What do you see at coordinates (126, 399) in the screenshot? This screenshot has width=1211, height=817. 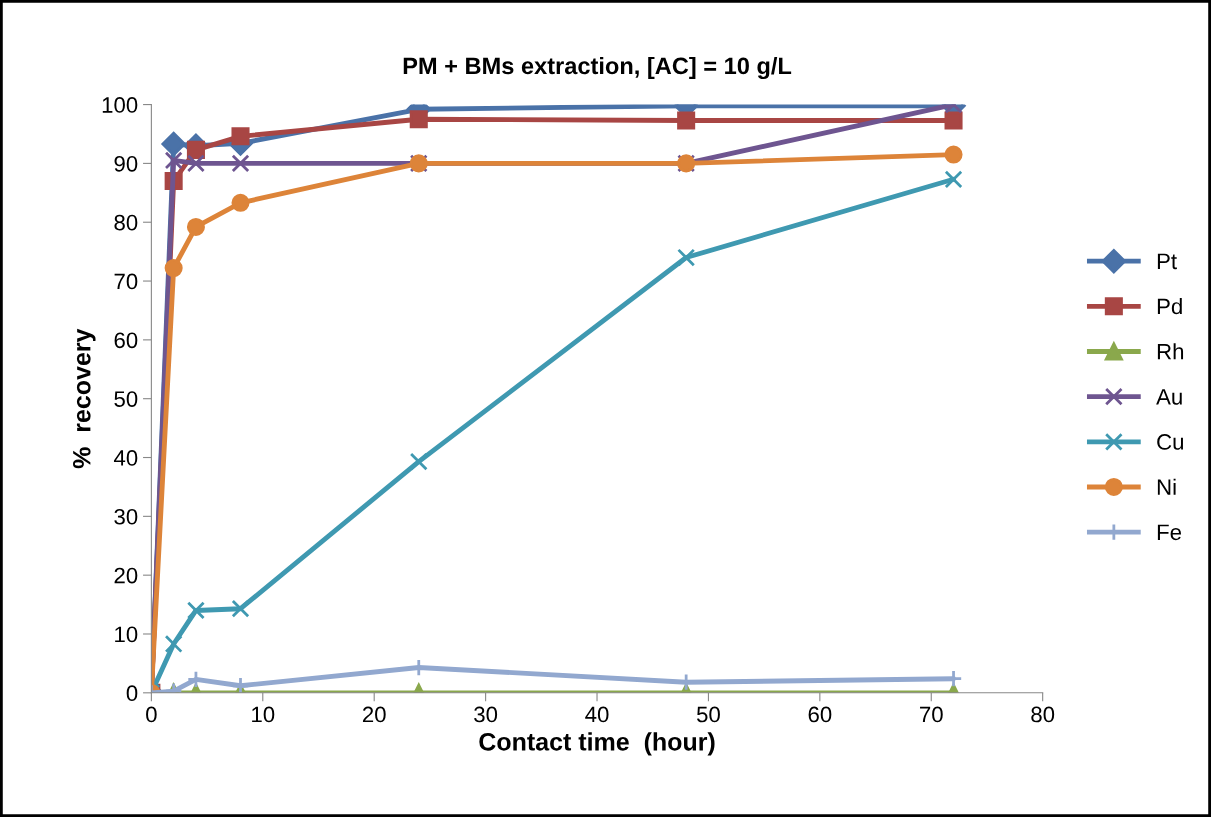 I see `y-tick-label: 50` at bounding box center [126, 399].